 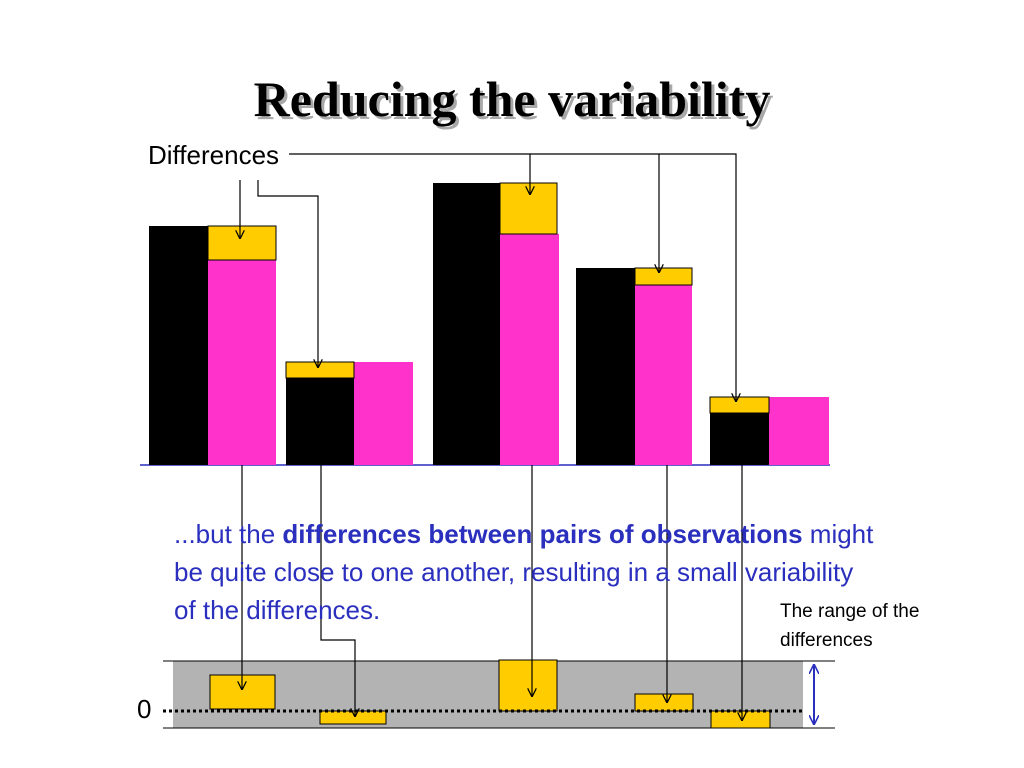 I want to click on pair-2-difference, so click(x=320, y=370).